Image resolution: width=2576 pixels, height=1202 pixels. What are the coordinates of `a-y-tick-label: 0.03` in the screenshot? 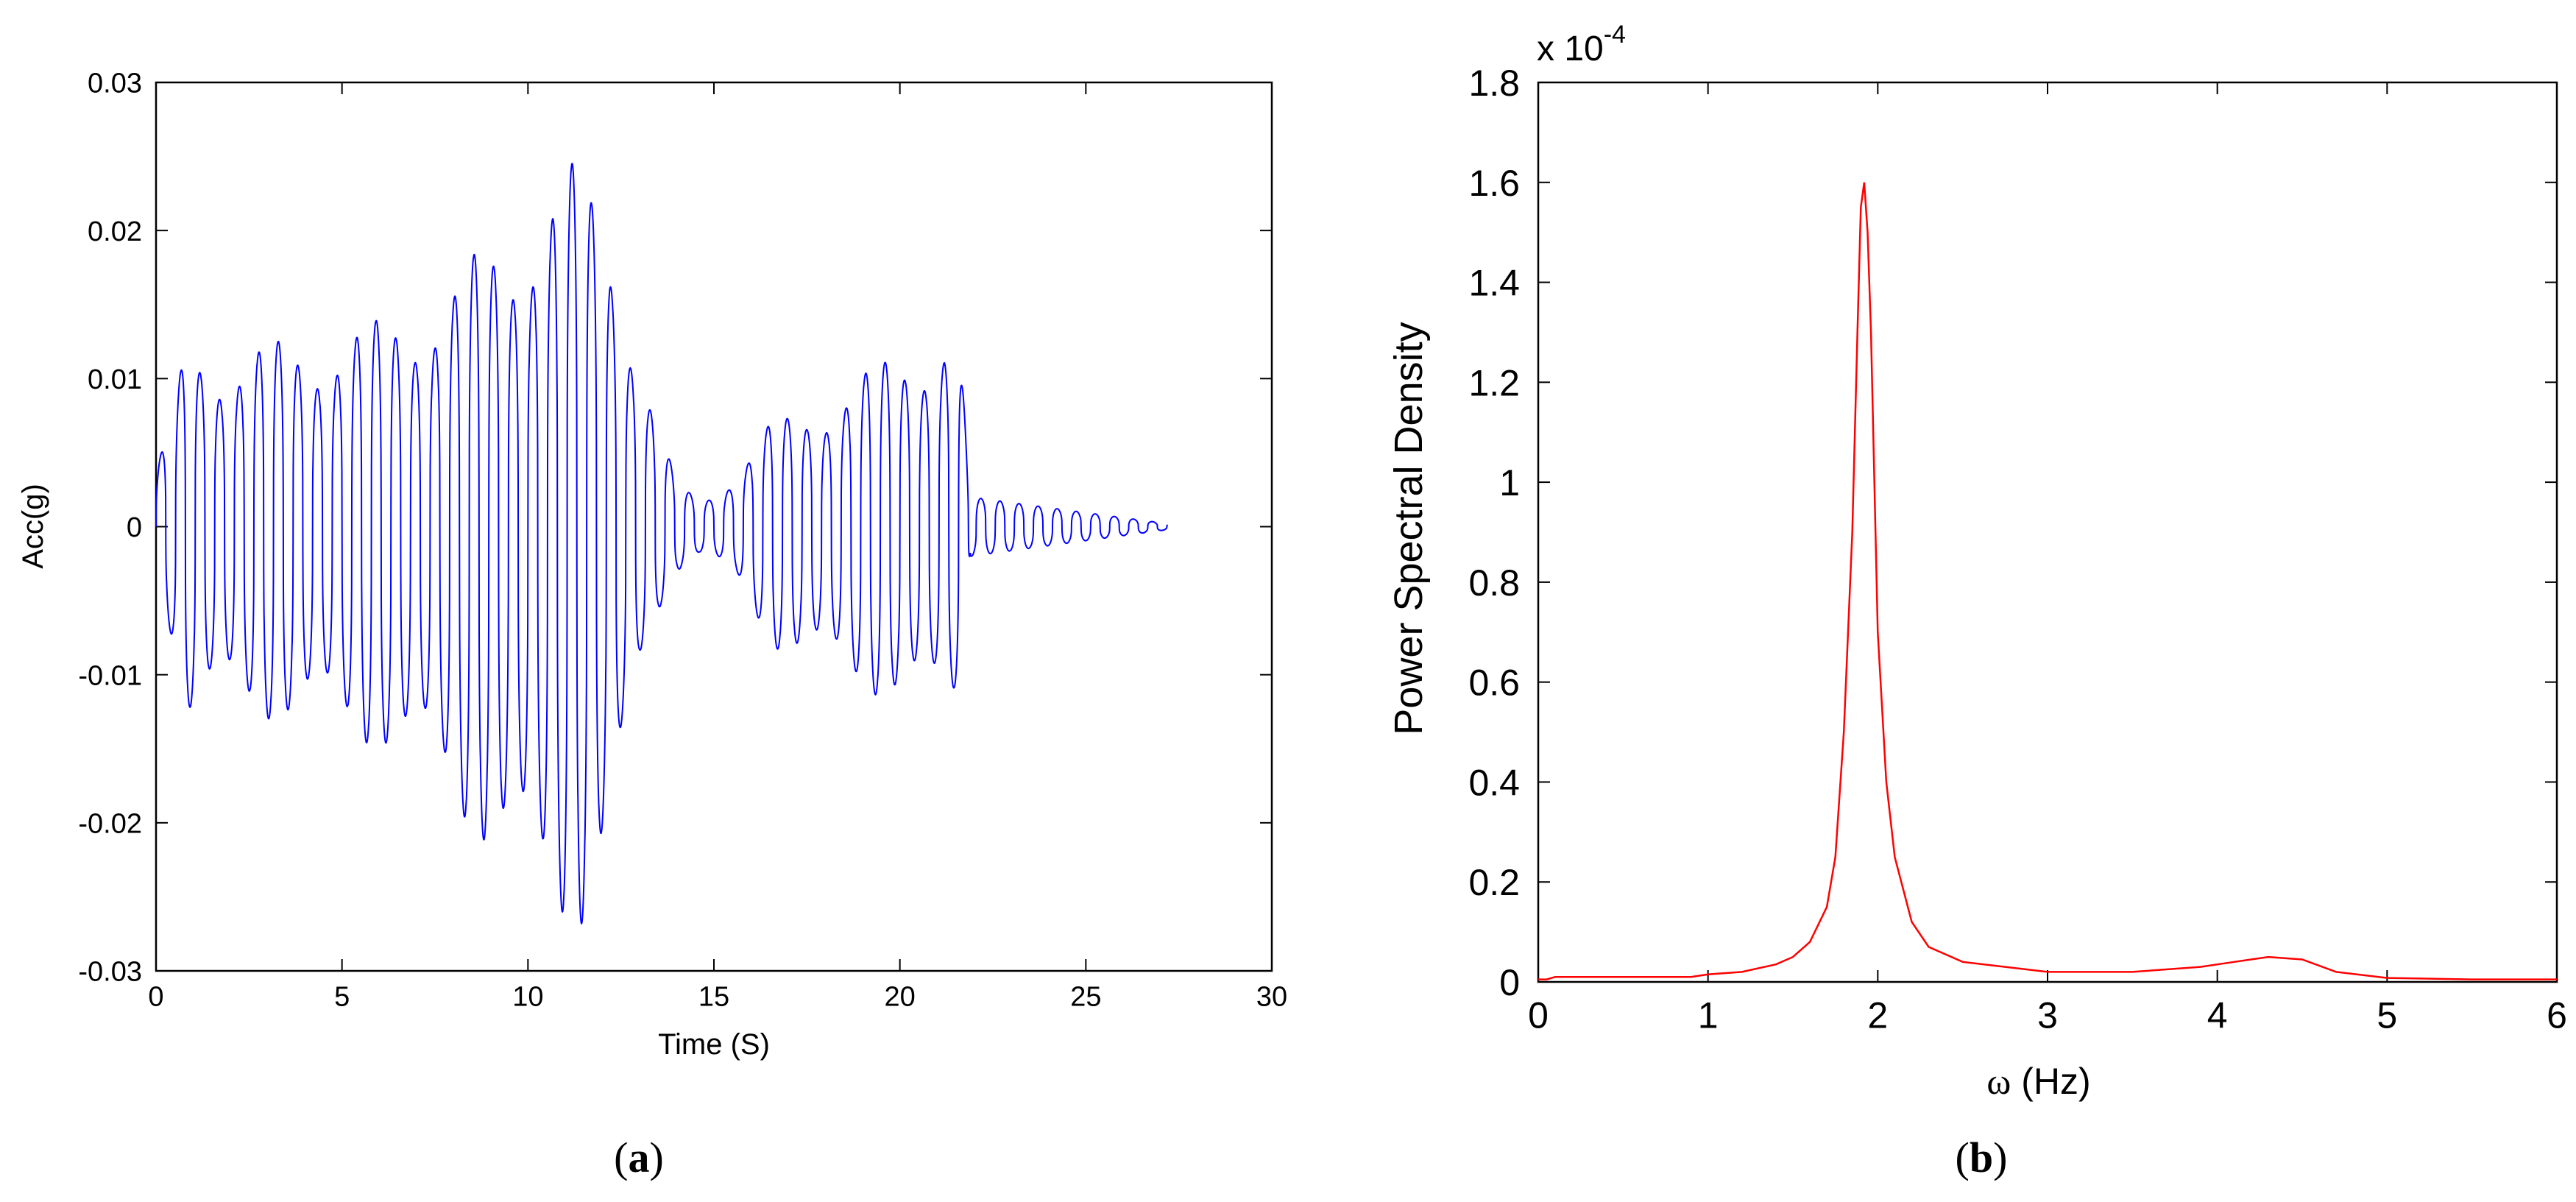 It's located at (115, 83).